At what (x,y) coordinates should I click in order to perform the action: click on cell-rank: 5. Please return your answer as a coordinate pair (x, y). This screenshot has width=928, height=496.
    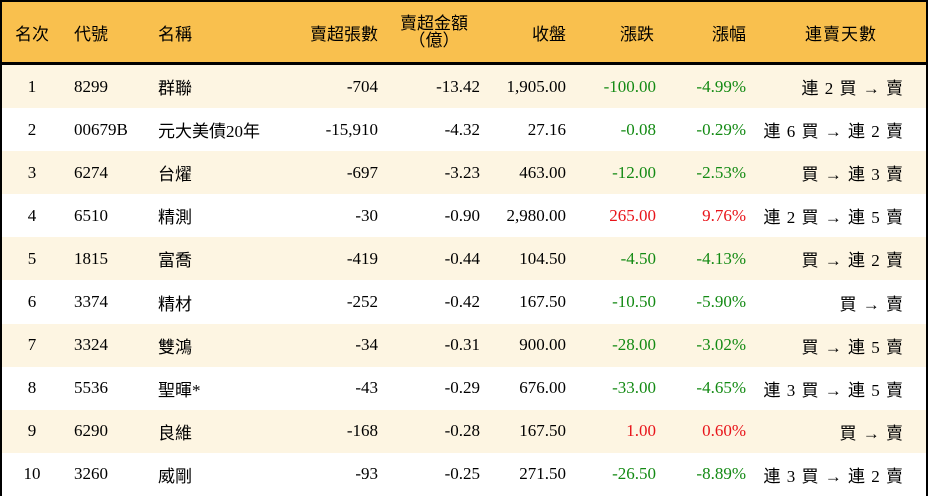
    Looking at the image, I should click on (32, 258).